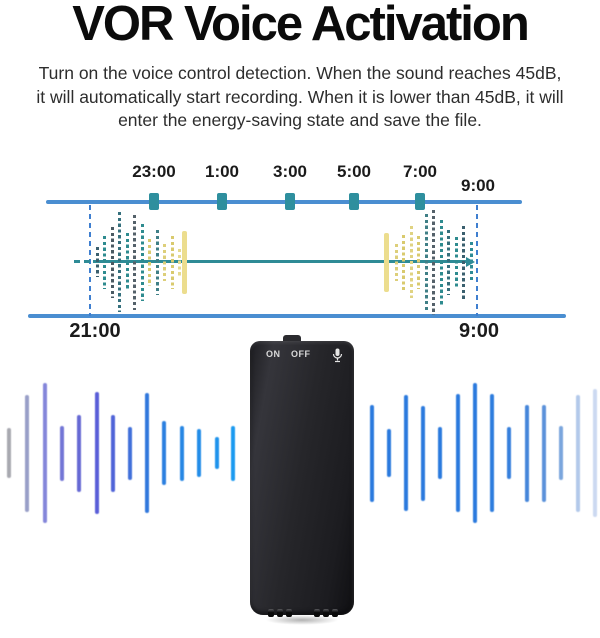 Image resolution: width=600 pixels, height=638 pixels. I want to click on time-label: 21:00, so click(95, 331).